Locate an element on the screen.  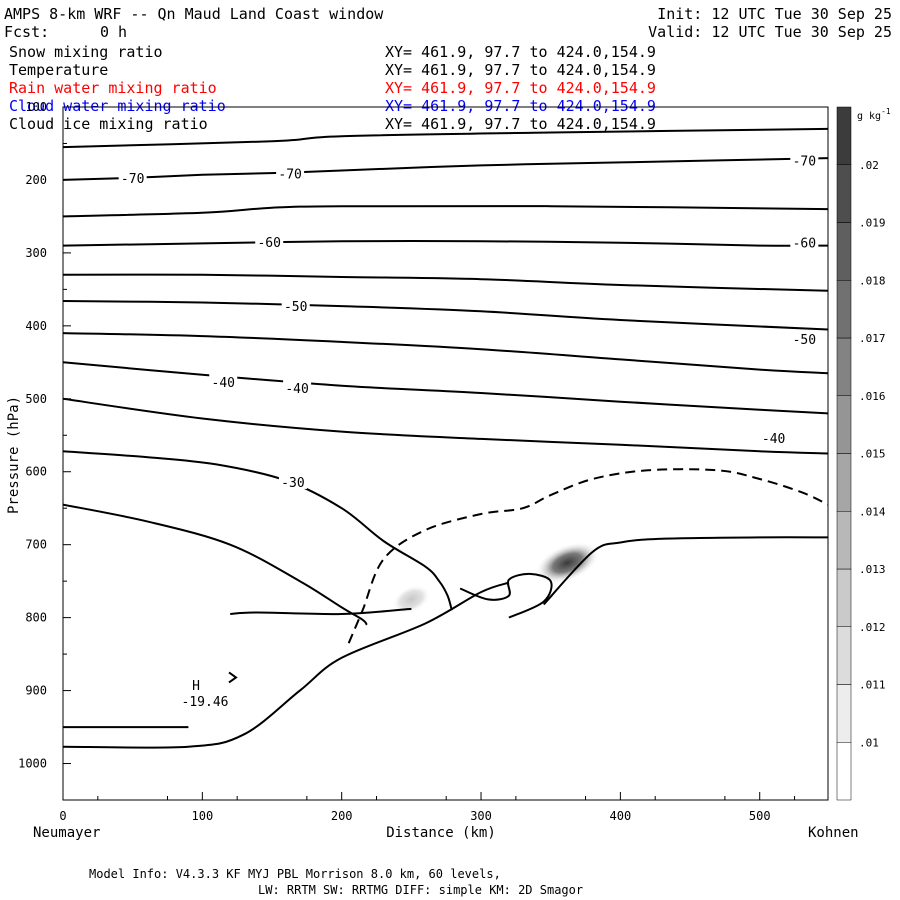
y-tick-label: 1000 is located at coordinates (32, 764).